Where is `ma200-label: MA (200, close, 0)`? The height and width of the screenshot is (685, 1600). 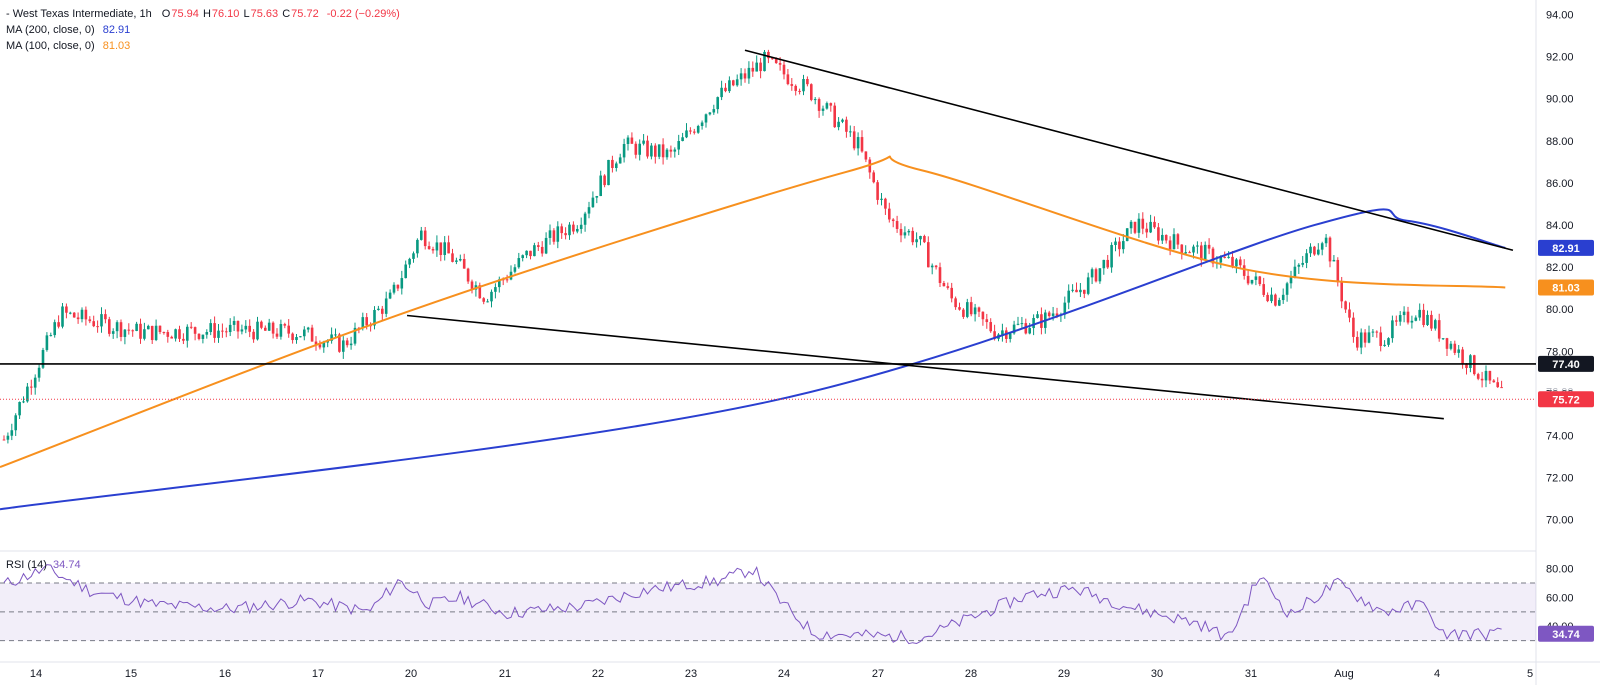
ma200-label: MA (200, close, 0) is located at coordinates (50, 30).